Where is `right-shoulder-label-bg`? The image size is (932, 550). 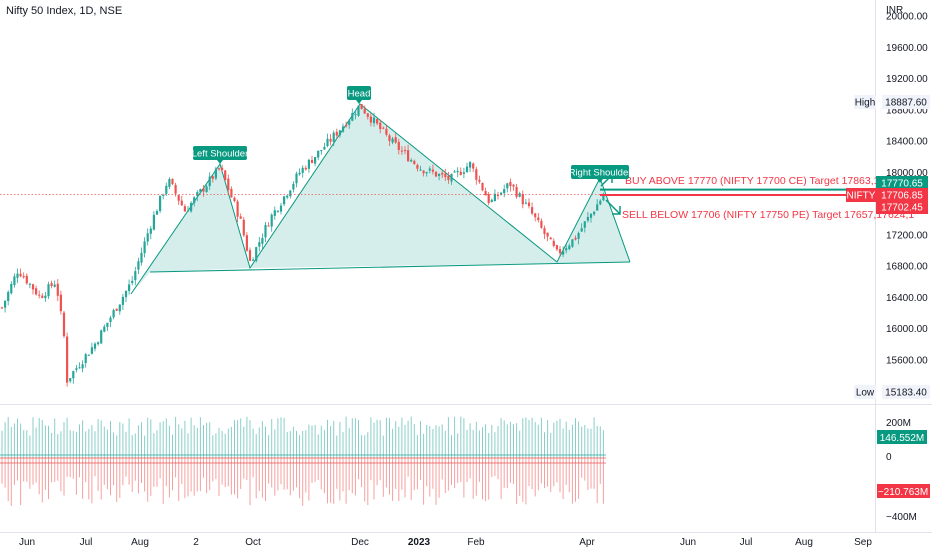
right-shoulder-label-bg is located at coordinates (600, 172).